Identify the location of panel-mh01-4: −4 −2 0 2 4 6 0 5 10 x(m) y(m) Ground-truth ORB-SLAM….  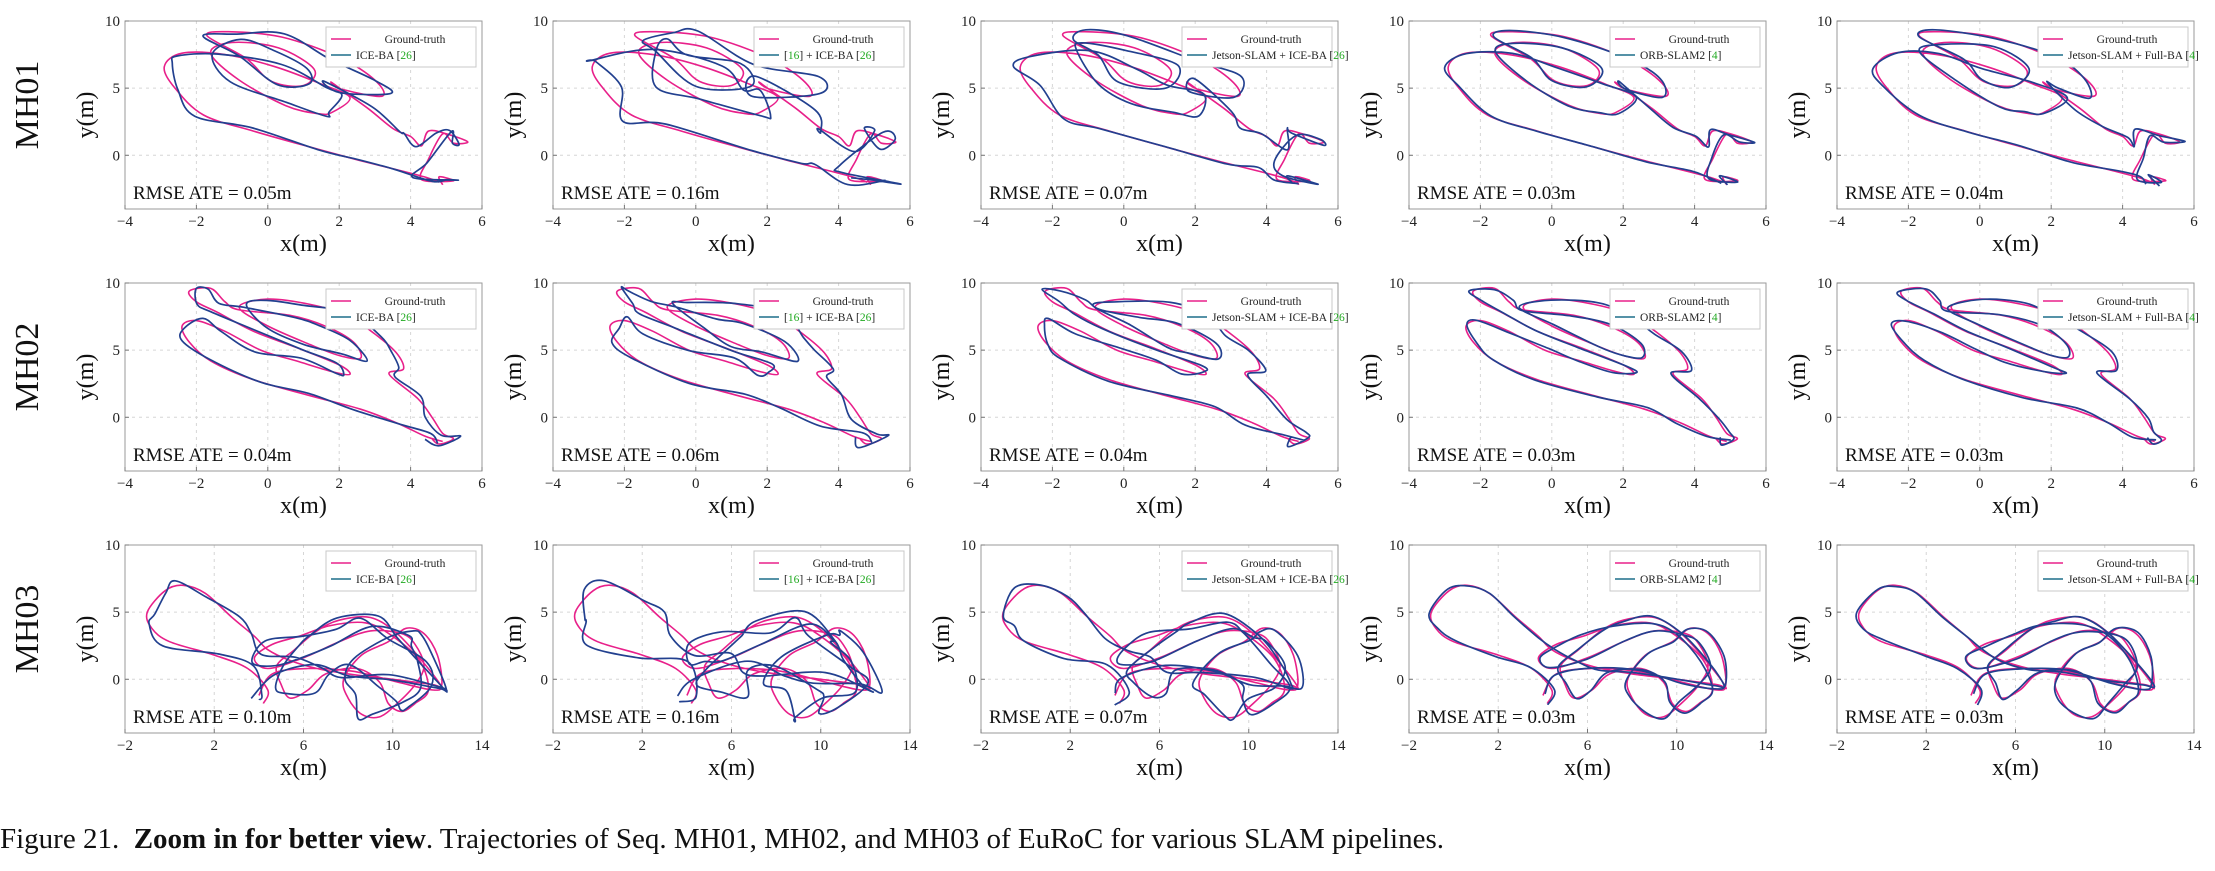
(1563, 135).